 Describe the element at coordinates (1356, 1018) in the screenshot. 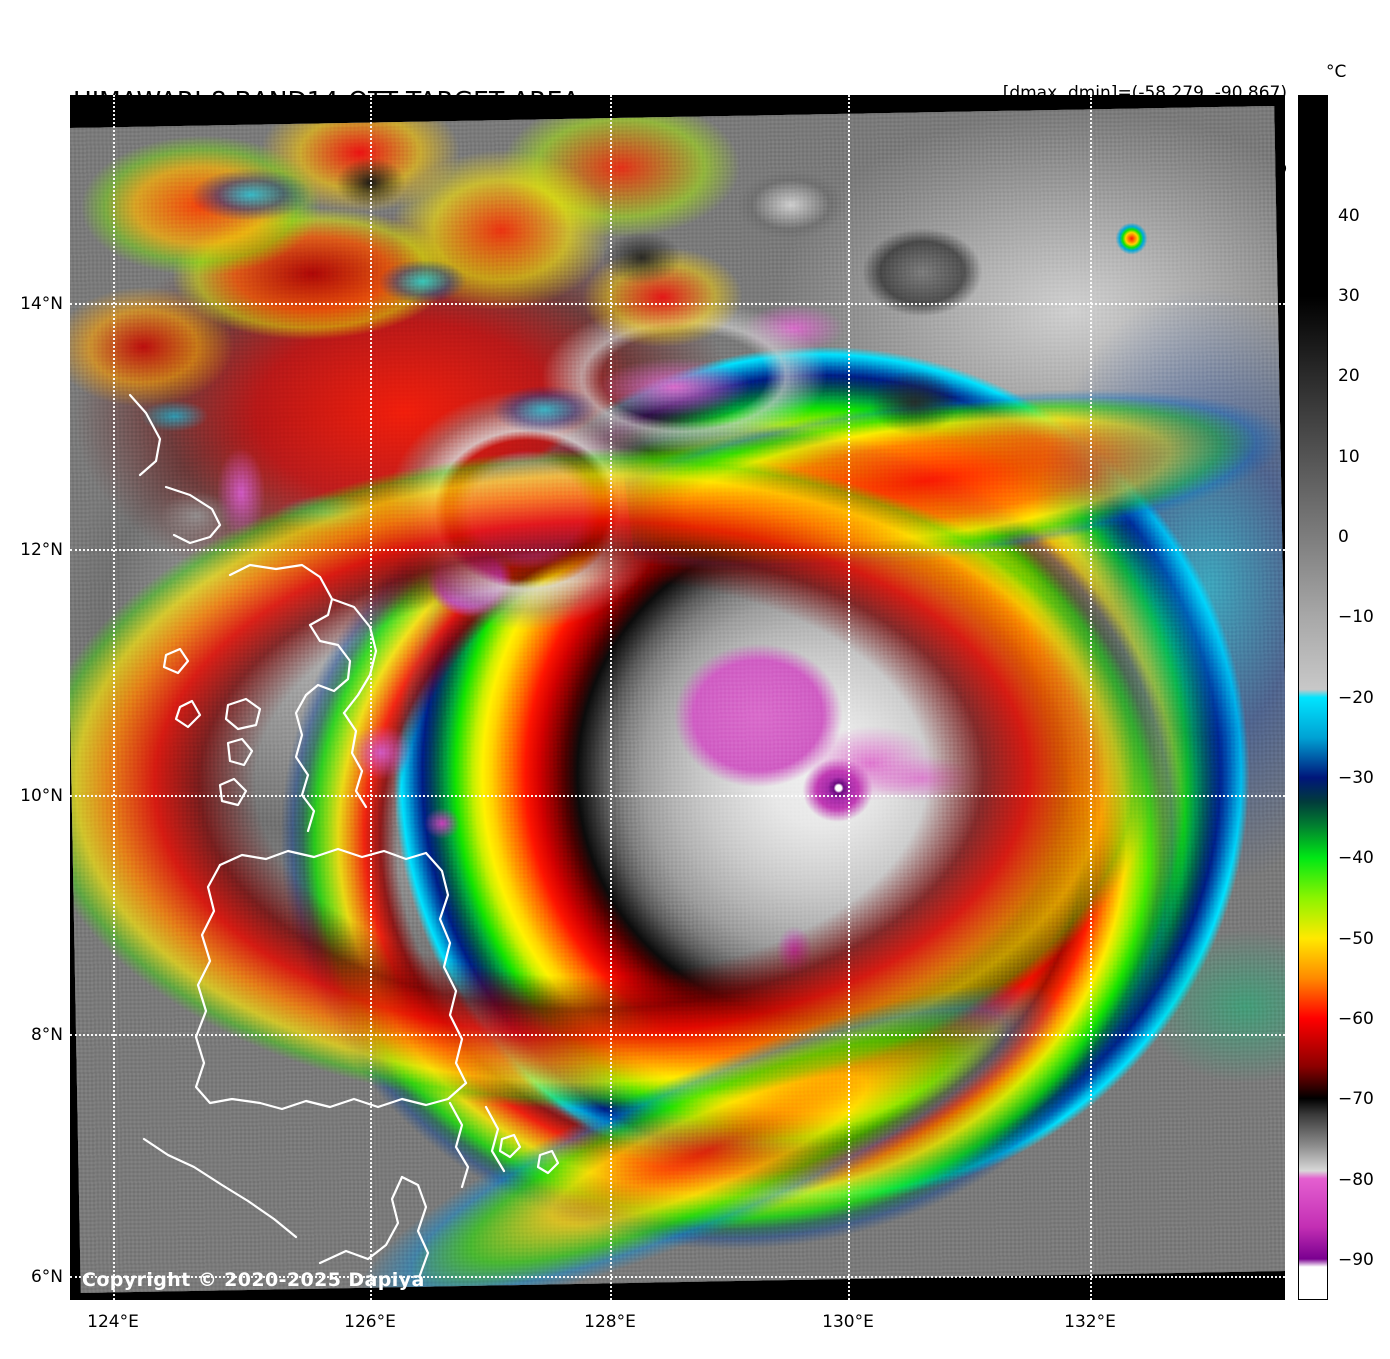

I see `colorbar-tick-neg60: −60` at that location.